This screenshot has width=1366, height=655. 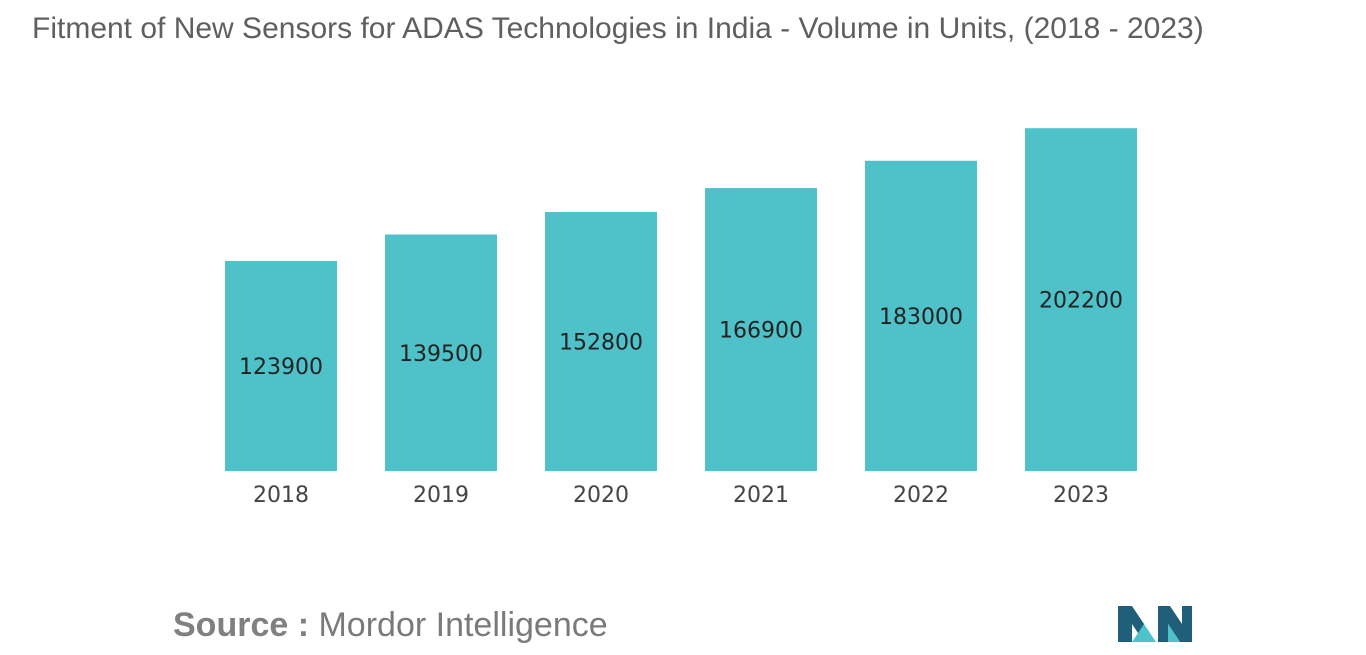 I want to click on x-tick-label-2023: 2023, so click(x=1081, y=495).